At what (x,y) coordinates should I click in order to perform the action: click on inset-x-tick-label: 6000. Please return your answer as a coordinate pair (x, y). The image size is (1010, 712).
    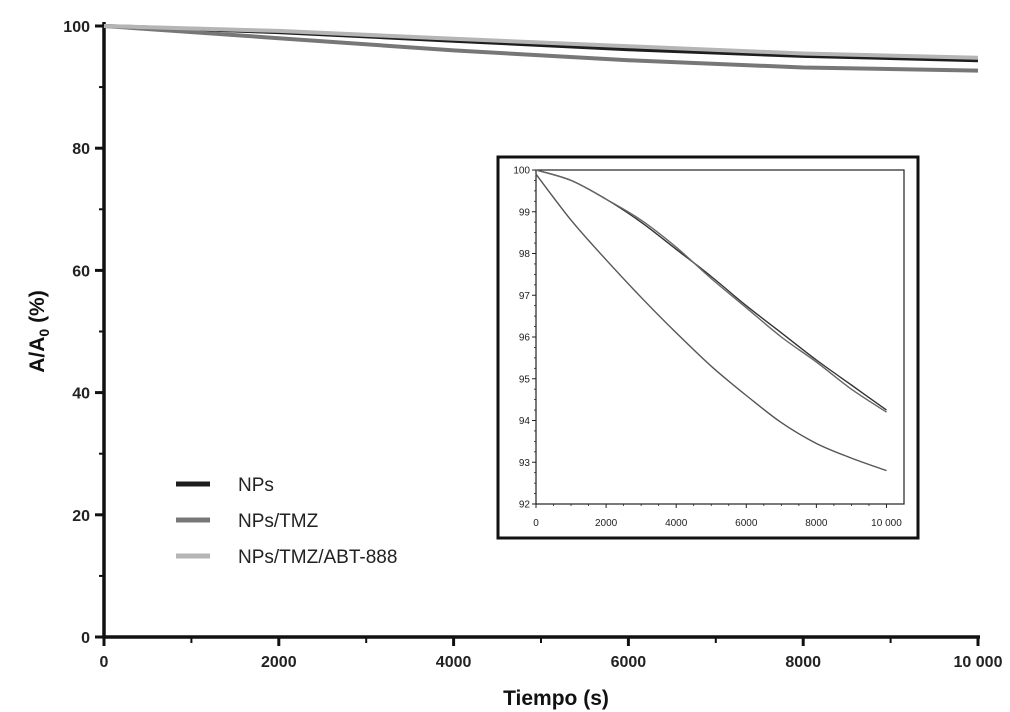
    Looking at the image, I should click on (746, 523).